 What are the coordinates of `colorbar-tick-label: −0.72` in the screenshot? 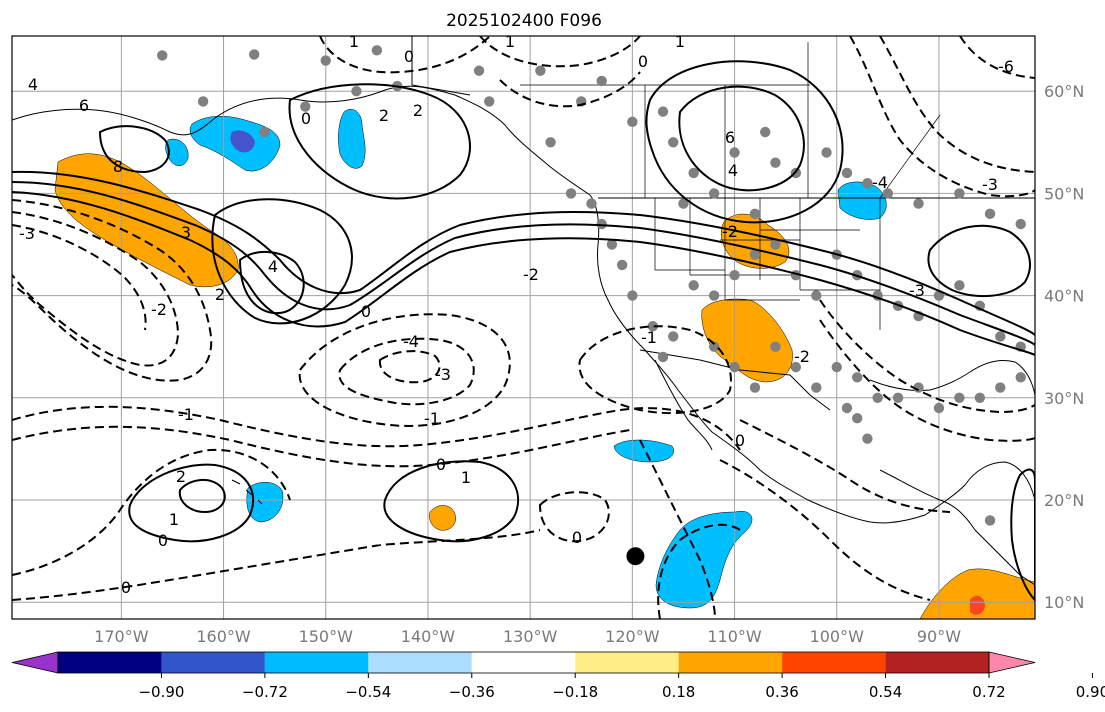 It's located at (265, 692).